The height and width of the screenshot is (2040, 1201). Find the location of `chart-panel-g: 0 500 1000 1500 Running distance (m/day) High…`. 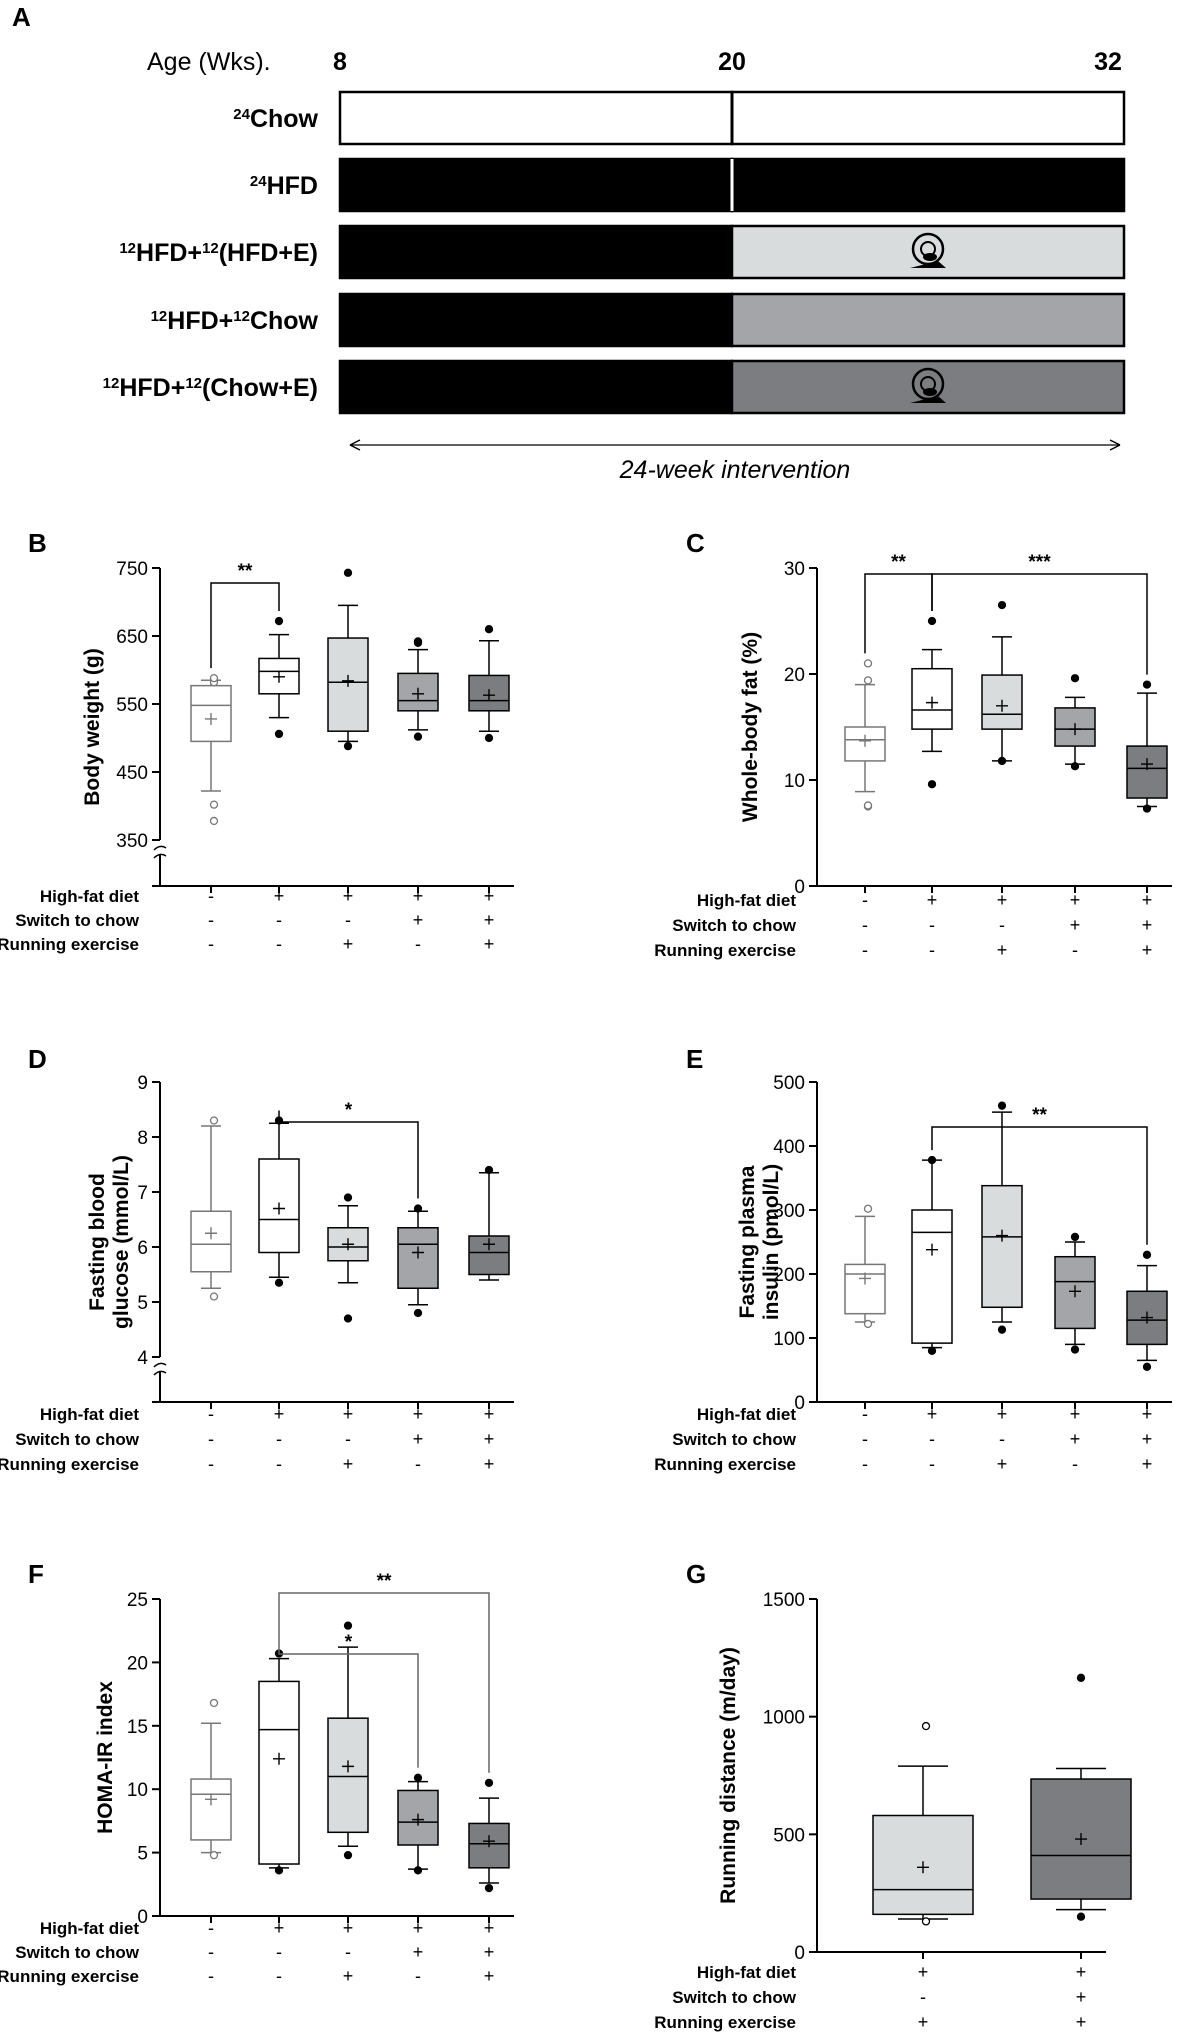

chart-panel-g: 0 500 1000 1500 Running distance (m/day) High… is located at coordinates (893, 1811).